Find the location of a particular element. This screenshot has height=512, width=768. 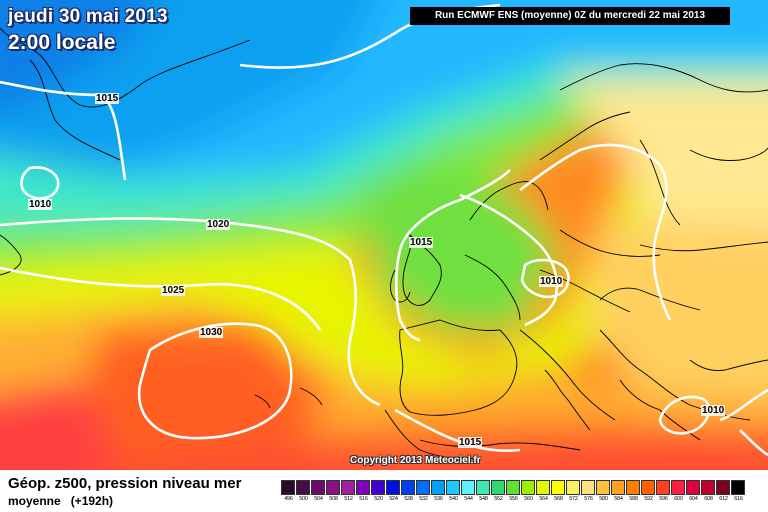

scale-step: 536 is located at coordinates (438, 493).